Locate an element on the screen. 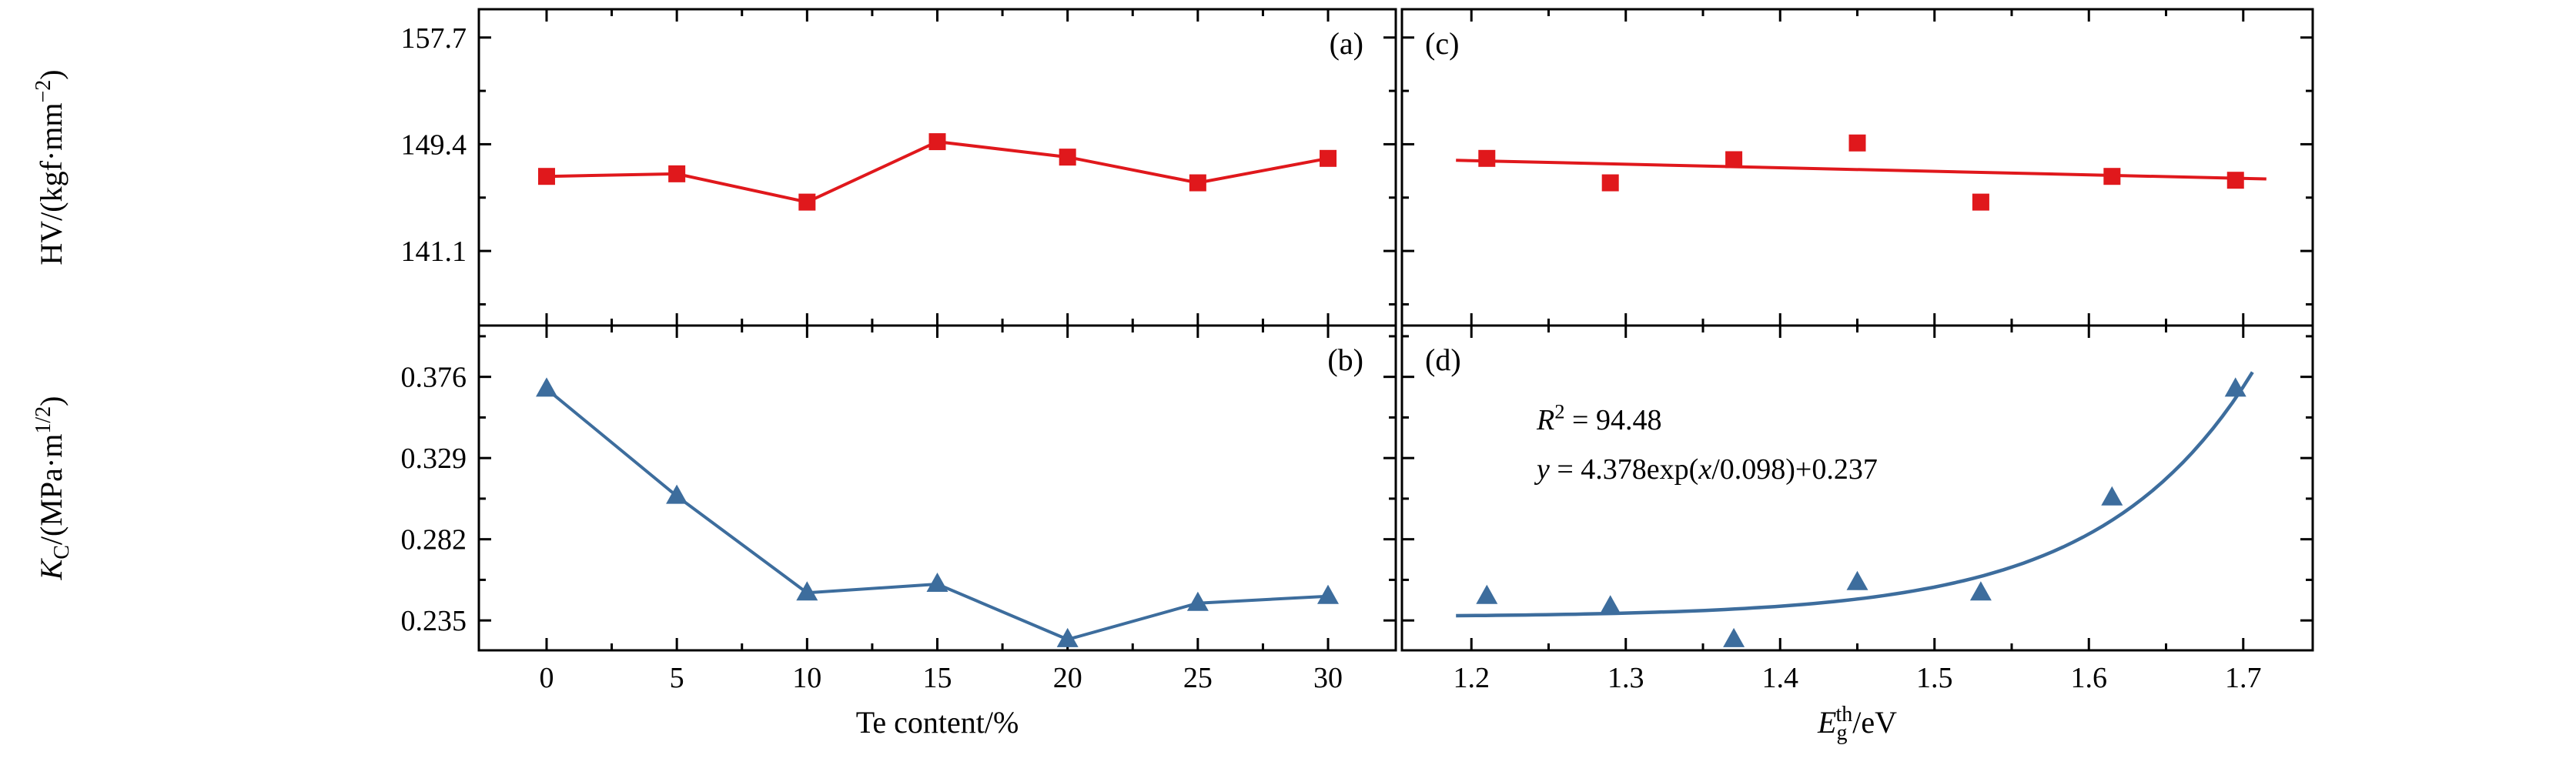  y-tick-label: 0.235 is located at coordinates (434, 621).